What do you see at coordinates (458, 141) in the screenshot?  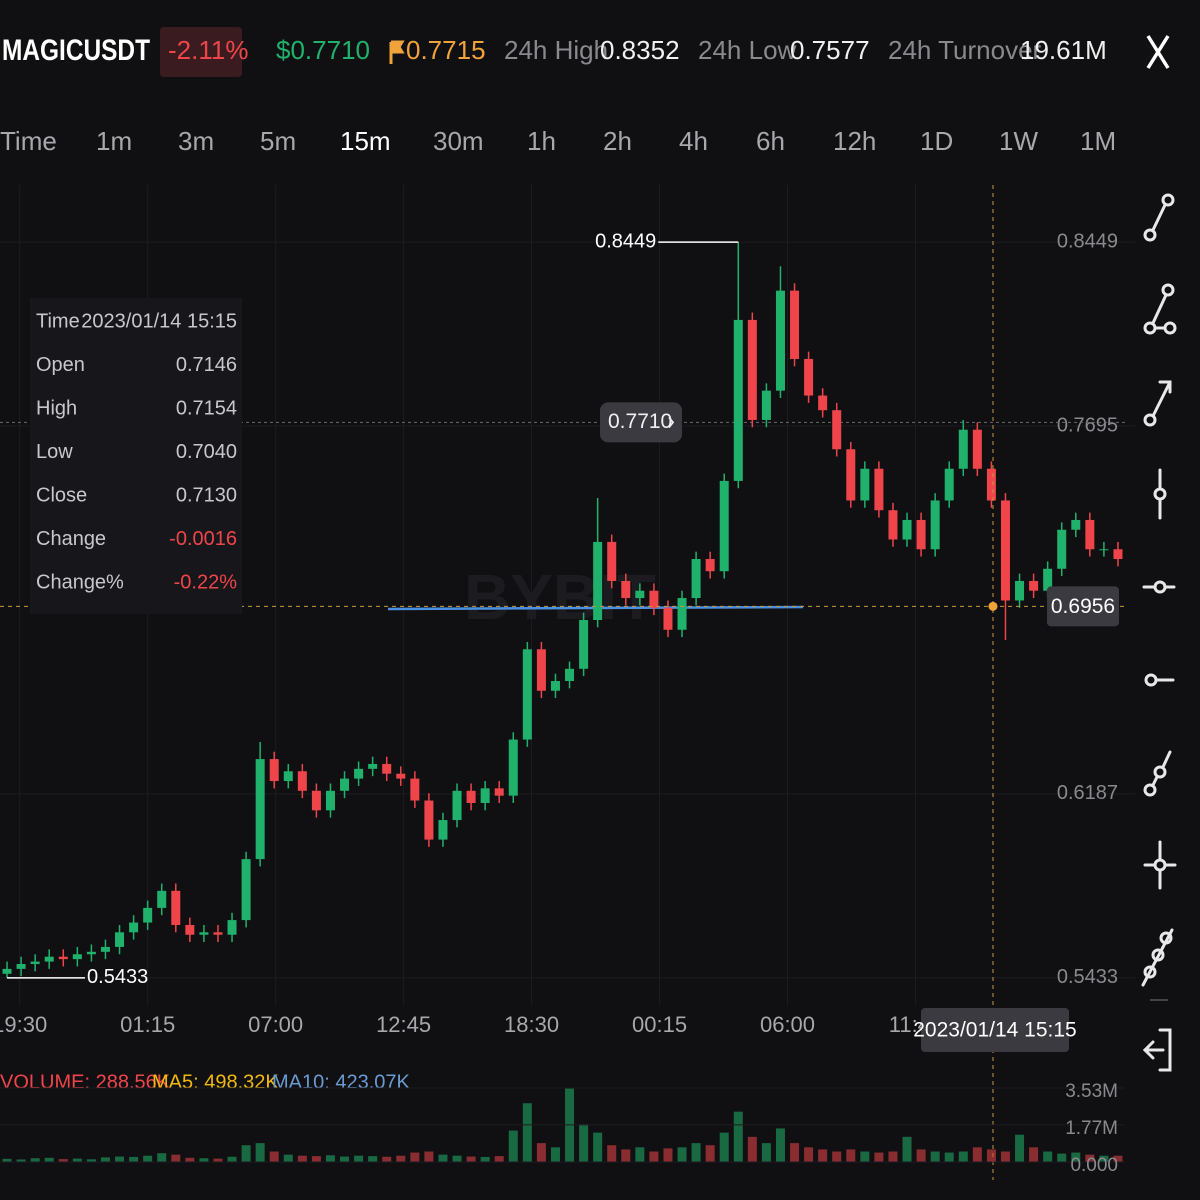 I see `interval-tab: 30m` at bounding box center [458, 141].